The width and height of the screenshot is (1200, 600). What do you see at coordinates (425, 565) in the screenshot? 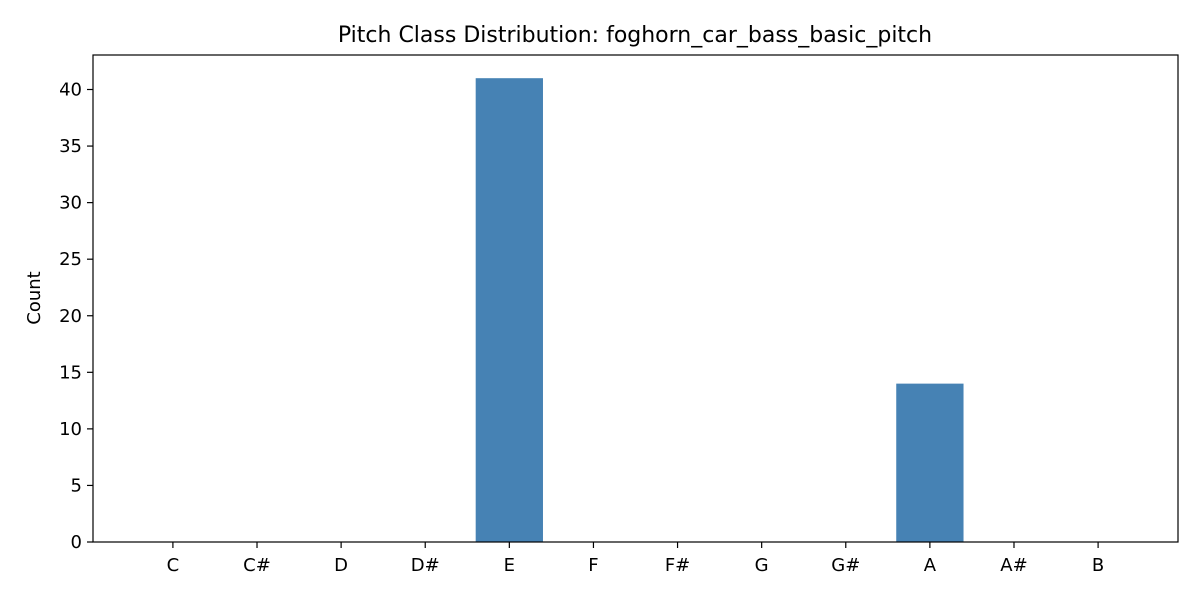
I see `x-tick-label: D#` at bounding box center [425, 565].